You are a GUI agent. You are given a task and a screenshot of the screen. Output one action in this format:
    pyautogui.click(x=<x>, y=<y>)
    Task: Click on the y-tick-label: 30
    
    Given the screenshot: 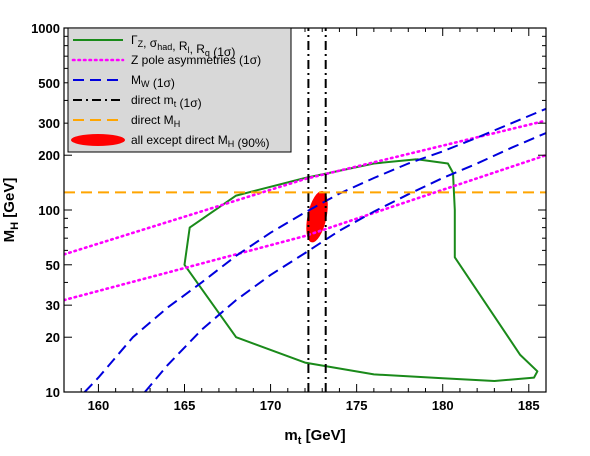 What is the action you would take?
    pyautogui.click(x=53, y=305)
    